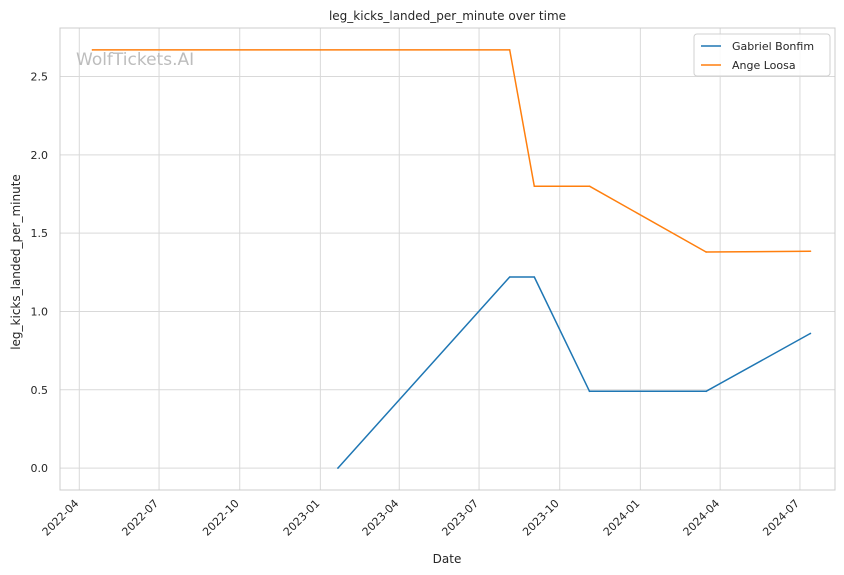 This screenshot has width=844, height=575. What do you see at coordinates (40, 77) in the screenshot?
I see `y-tick-label: 2.5` at bounding box center [40, 77].